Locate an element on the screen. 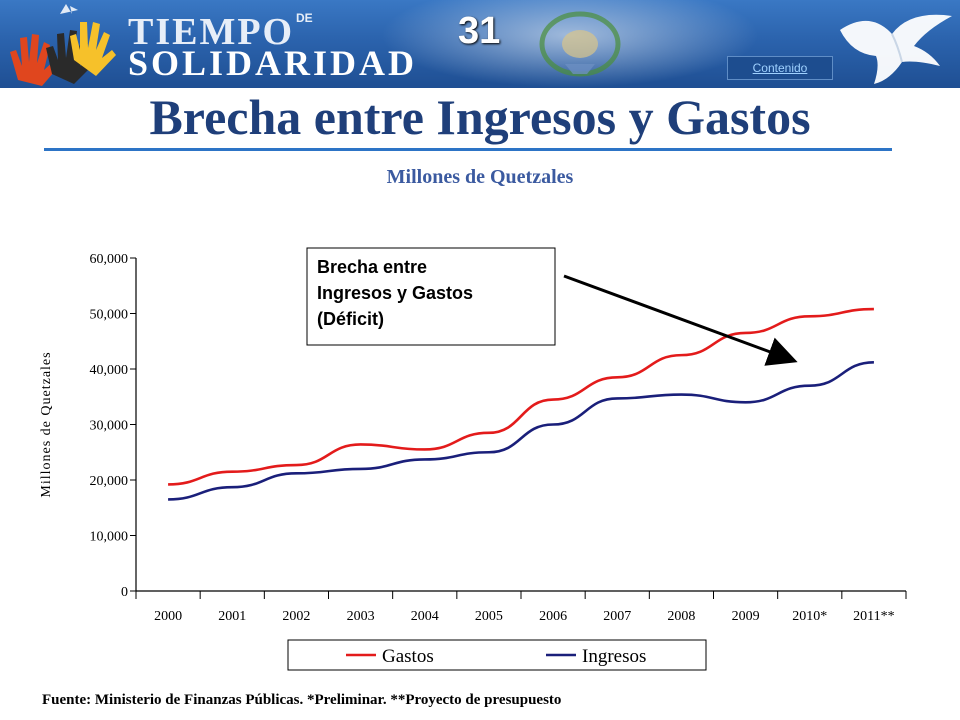  brand-line-2: SOLIDARIDAD is located at coordinates (273, 63).